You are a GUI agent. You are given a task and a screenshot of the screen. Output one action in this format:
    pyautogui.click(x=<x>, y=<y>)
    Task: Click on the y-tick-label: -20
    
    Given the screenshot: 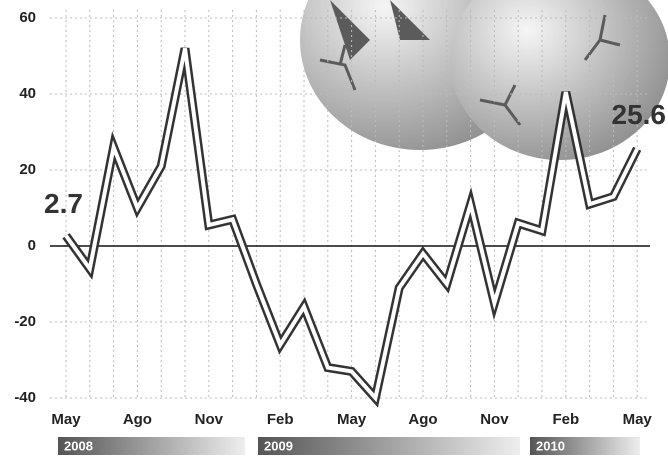 What is the action you would take?
    pyautogui.click(x=25, y=321)
    